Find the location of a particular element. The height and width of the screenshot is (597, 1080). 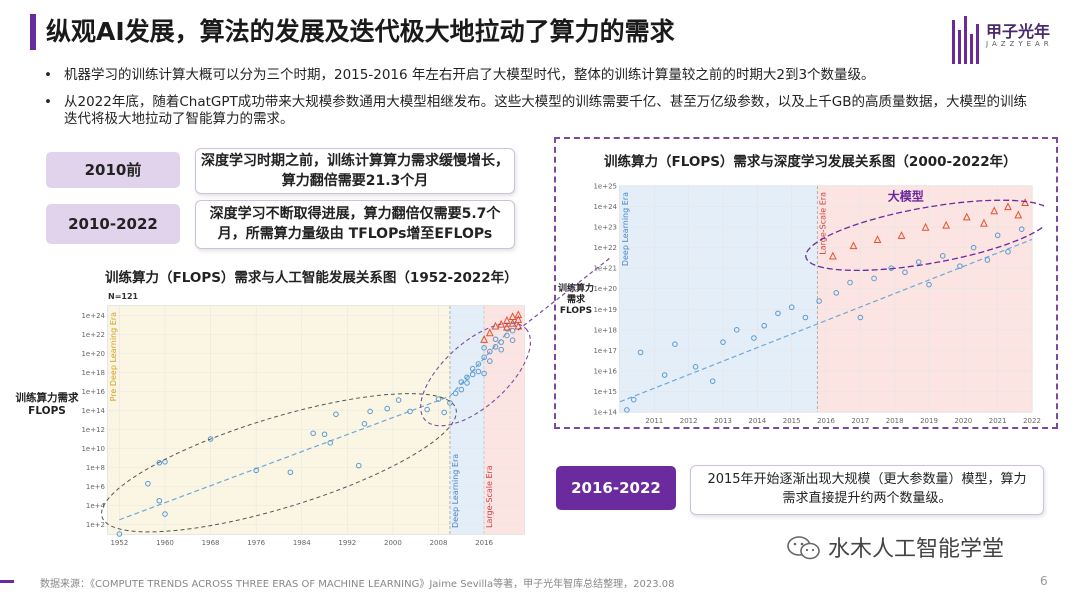

y-tick-label: 1e+21 is located at coordinates (605, 269).